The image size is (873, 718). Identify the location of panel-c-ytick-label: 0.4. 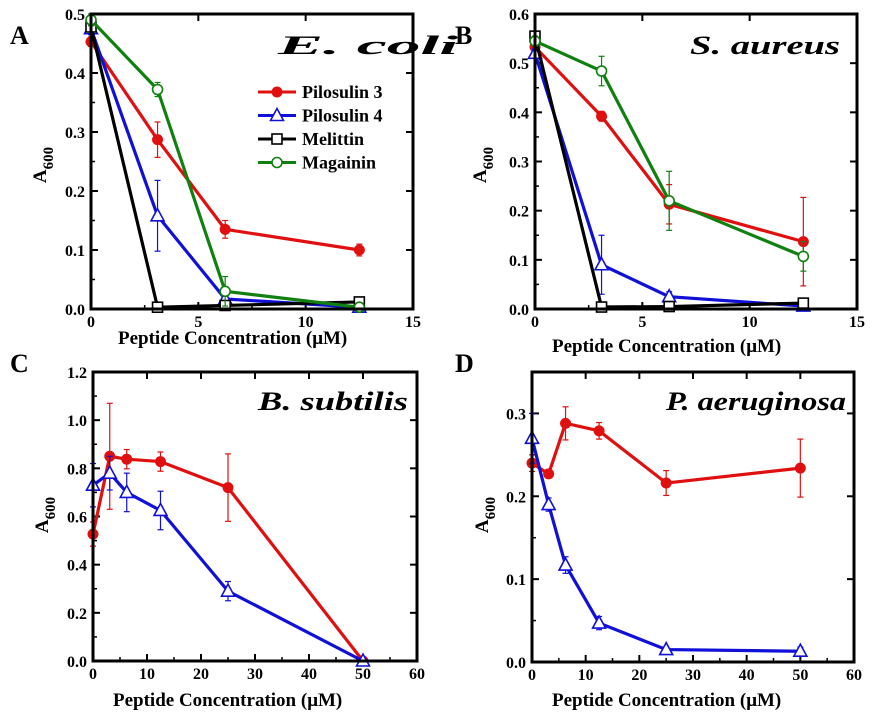
(77, 566).